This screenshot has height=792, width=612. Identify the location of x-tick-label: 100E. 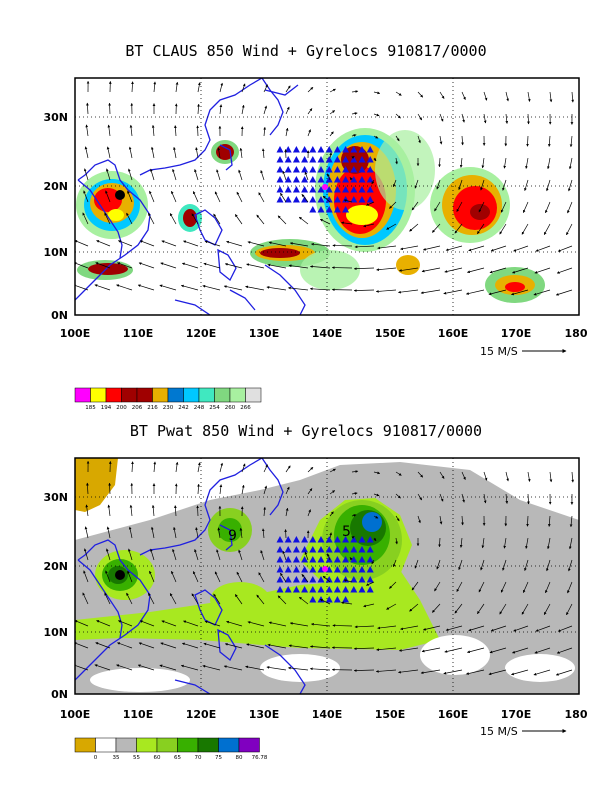
(75, 333).